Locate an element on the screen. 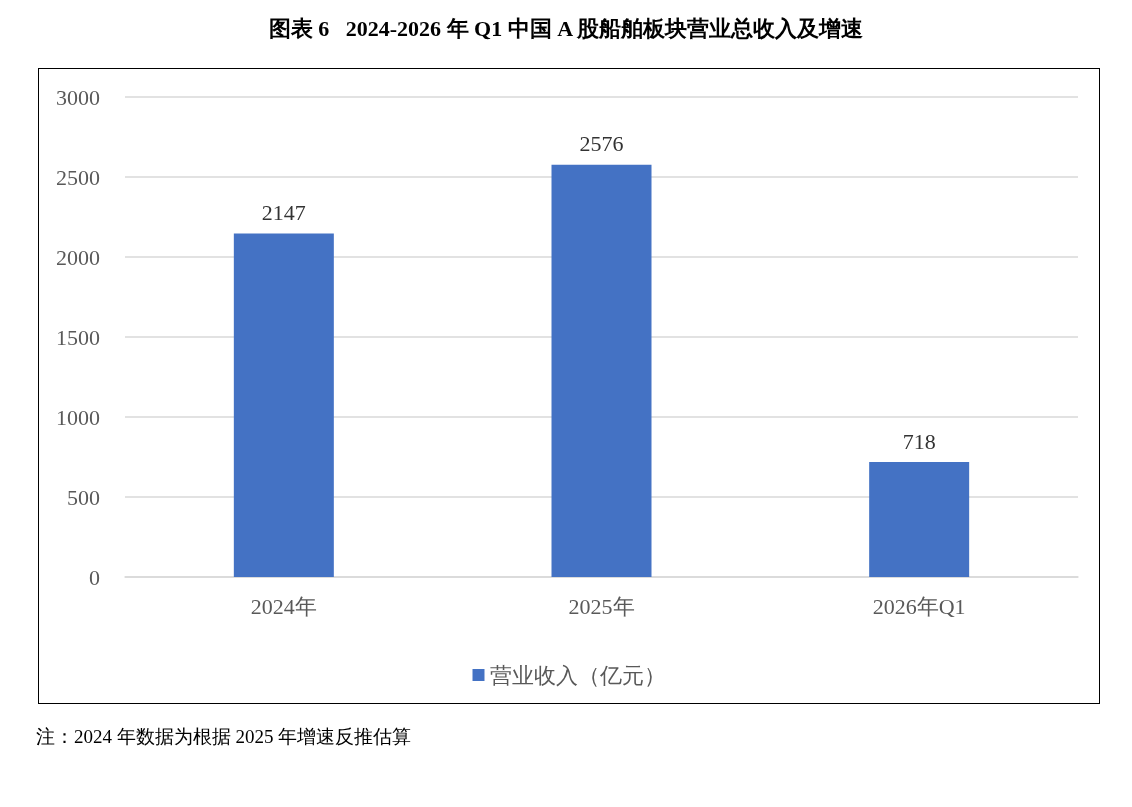  data-label: 2147 is located at coordinates (283, 212).